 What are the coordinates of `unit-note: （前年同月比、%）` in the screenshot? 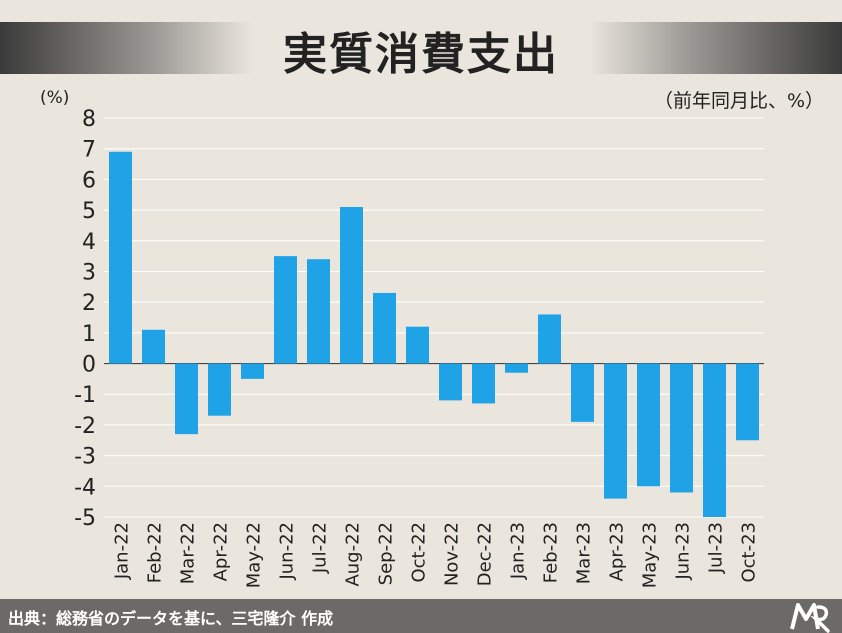 It's located at (738, 101).